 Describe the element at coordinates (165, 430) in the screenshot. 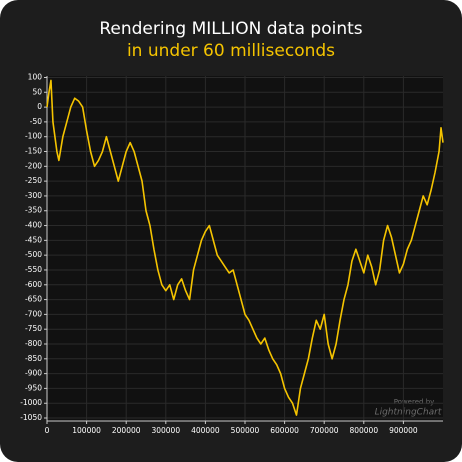

I see `x-tick-label: 300000` at that location.